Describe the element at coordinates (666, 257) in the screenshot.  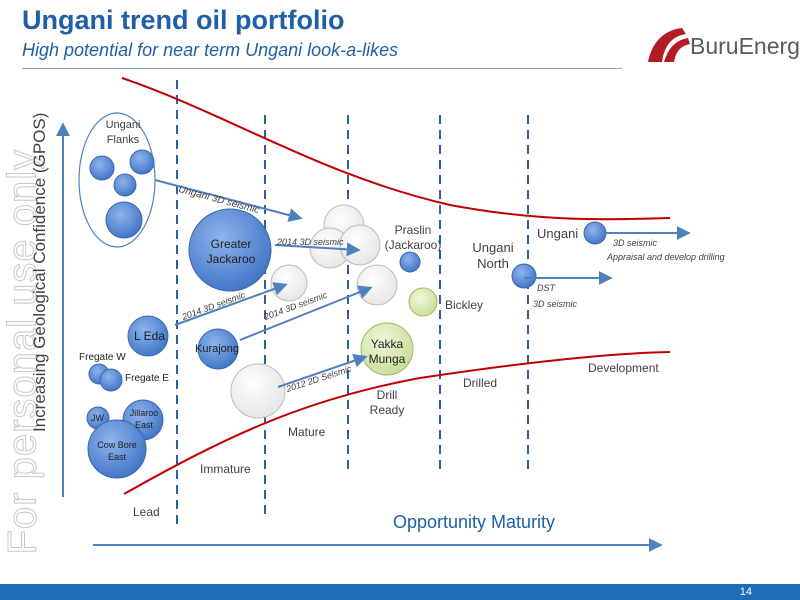
I see `label-appraisal-drilling: Appraisal and develop drilling` at that location.